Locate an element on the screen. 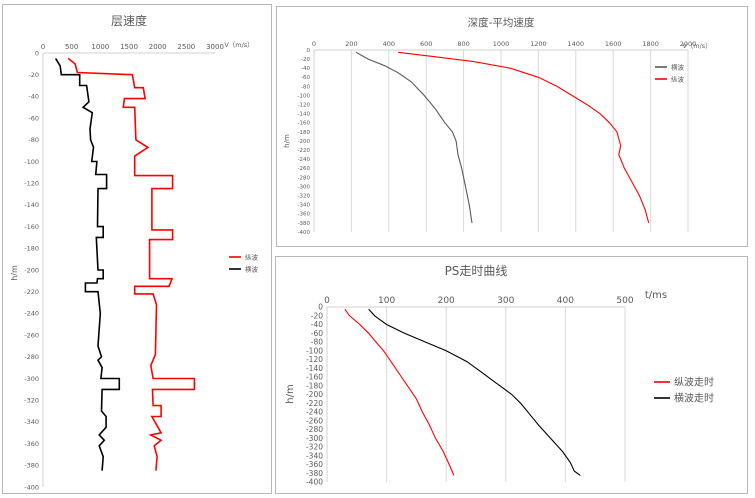  x-tick-label: 1000 is located at coordinates (501, 44).